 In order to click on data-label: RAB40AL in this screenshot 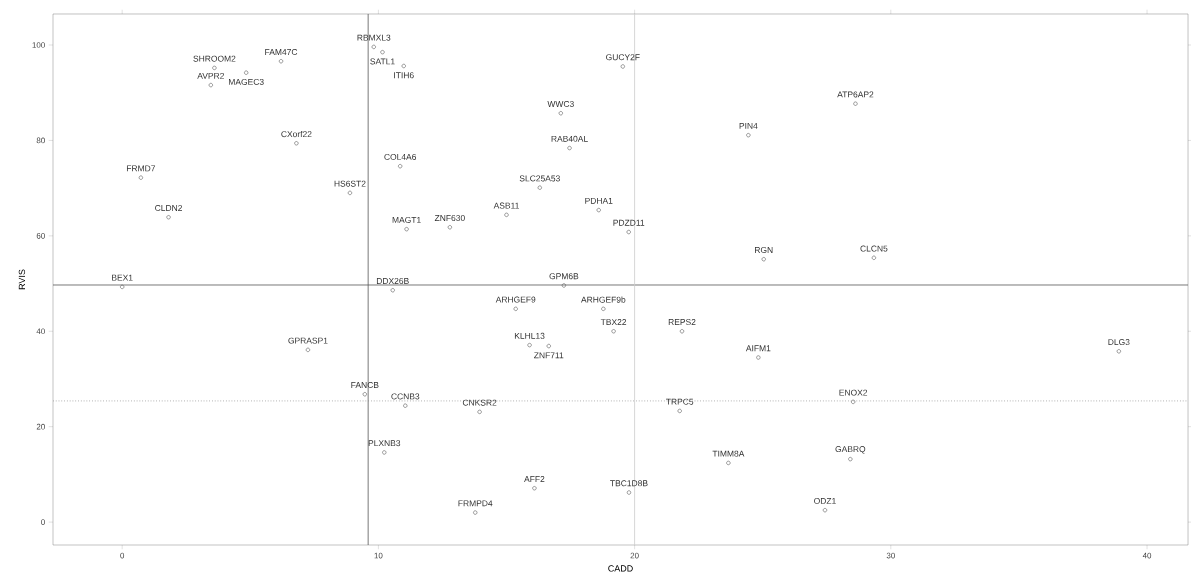, I will do `click(569, 138)`.